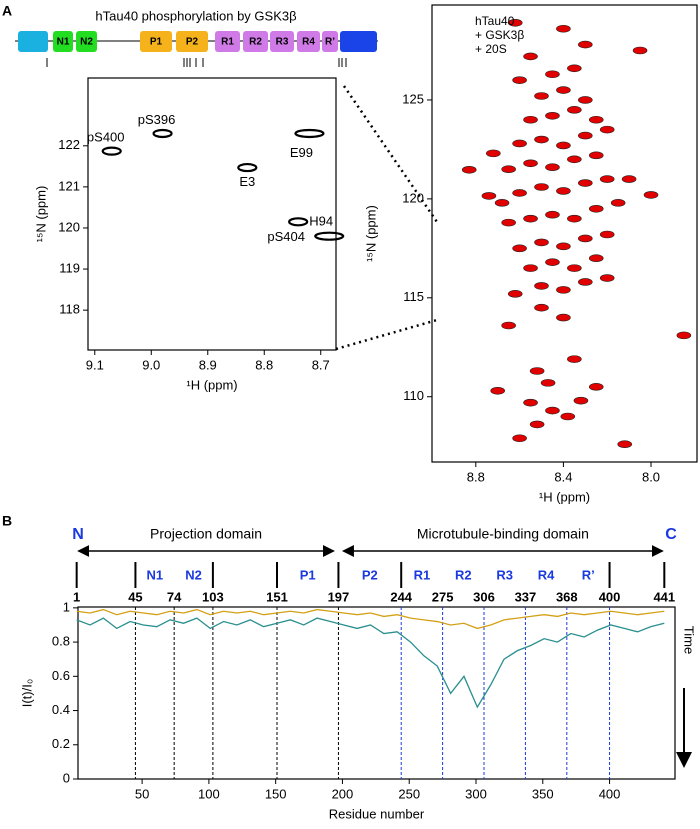 This screenshot has height=829, width=700. Describe the element at coordinates (264, 364) in the screenshot. I see `x-tick-label: 8.8` at that location.